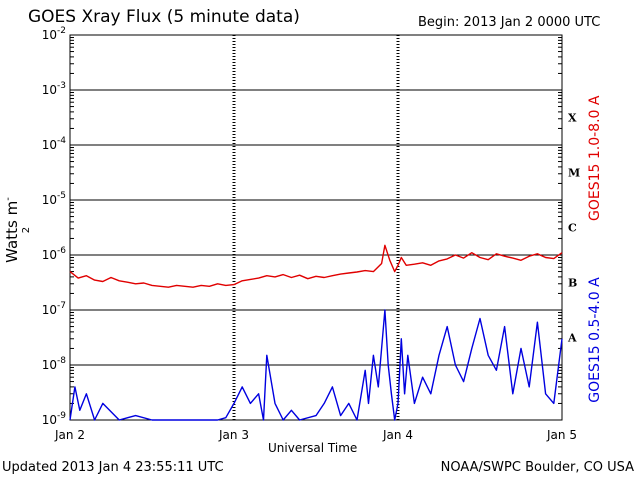 This screenshot has width=640, height=480. I want to click on flare-class-label: A, so click(572, 338).